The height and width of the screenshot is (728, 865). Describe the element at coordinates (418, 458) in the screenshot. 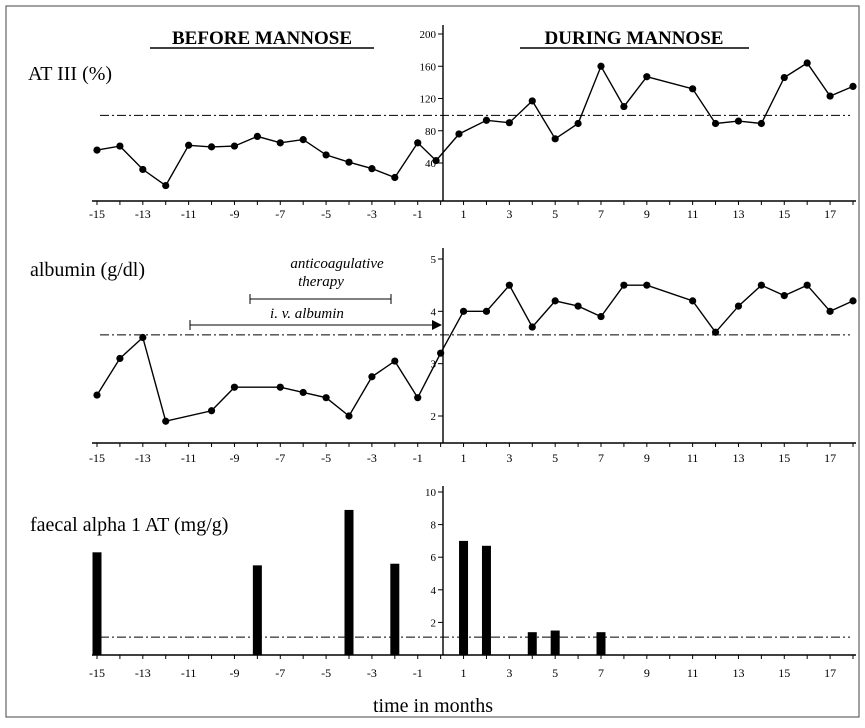

I see `albumin-x-tick-label: -1` at that location.